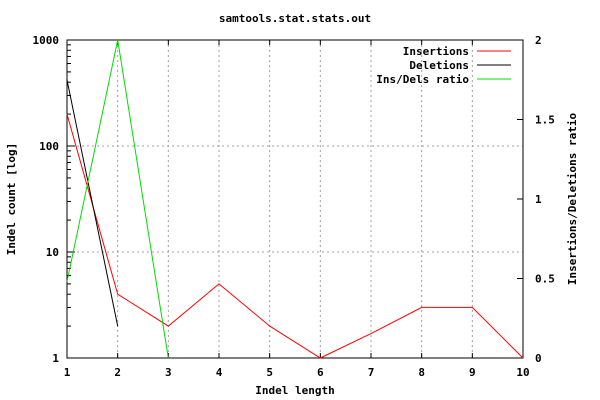  What do you see at coordinates (49, 146) in the screenshot?
I see `y-tick-label: 100` at bounding box center [49, 146].